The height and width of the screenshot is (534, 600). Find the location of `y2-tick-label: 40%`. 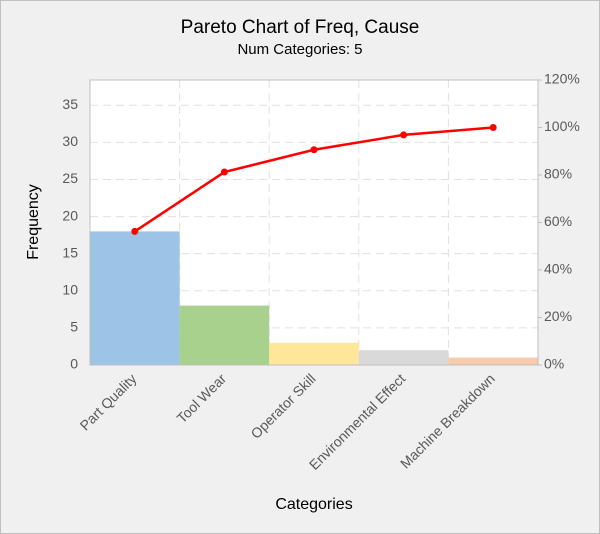

y2-tick-label: 40% is located at coordinates (558, 269).